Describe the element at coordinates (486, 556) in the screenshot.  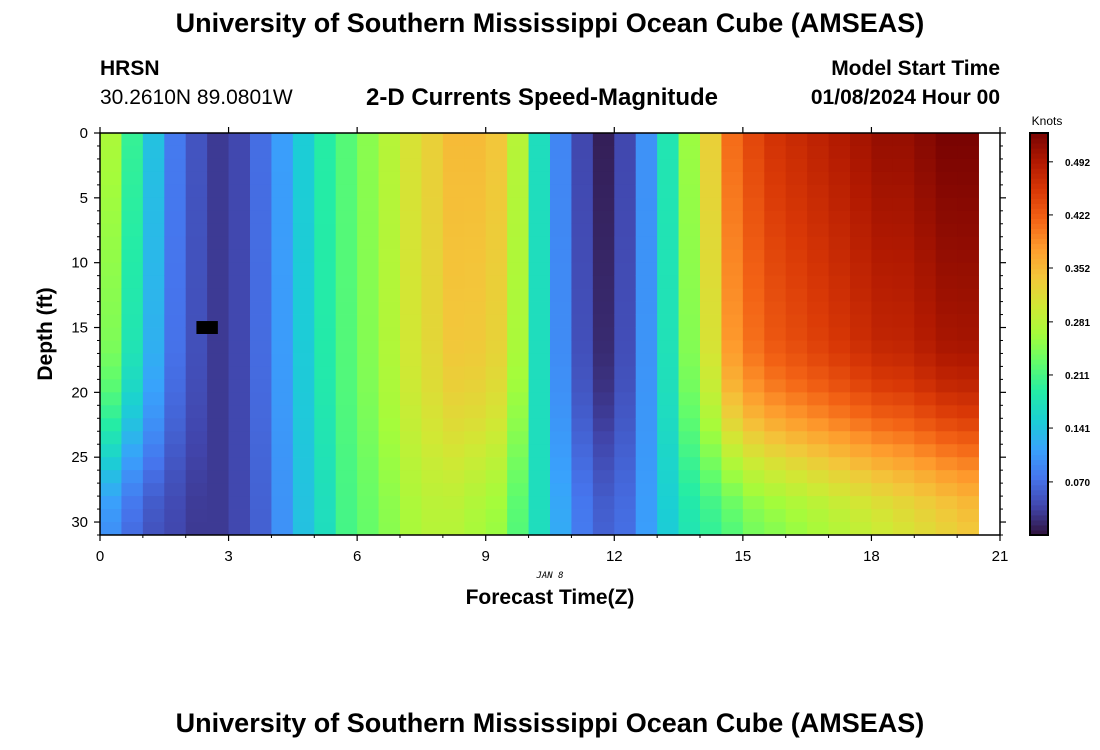
I see `x-tick-label: 9` at that location.